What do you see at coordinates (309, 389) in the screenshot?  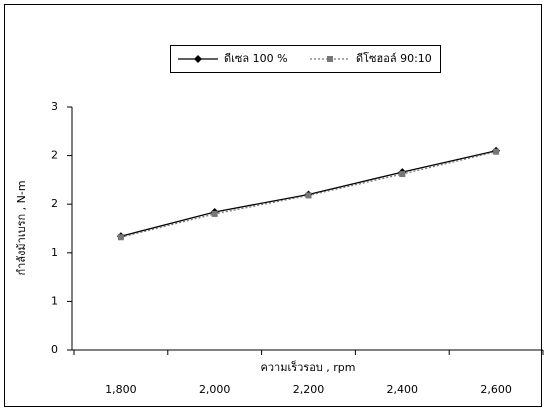 I see `x-tick-label: 2,200` at bounding box center [309, 389].